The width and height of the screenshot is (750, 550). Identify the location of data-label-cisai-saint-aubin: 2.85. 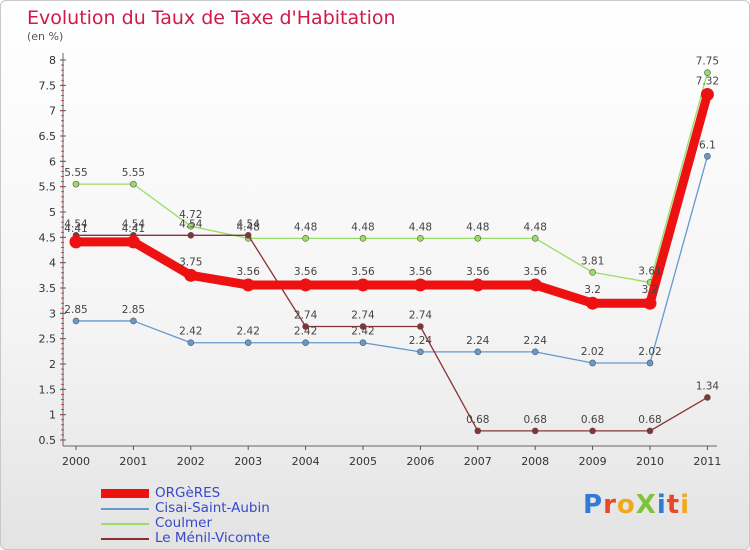
(75, 310).